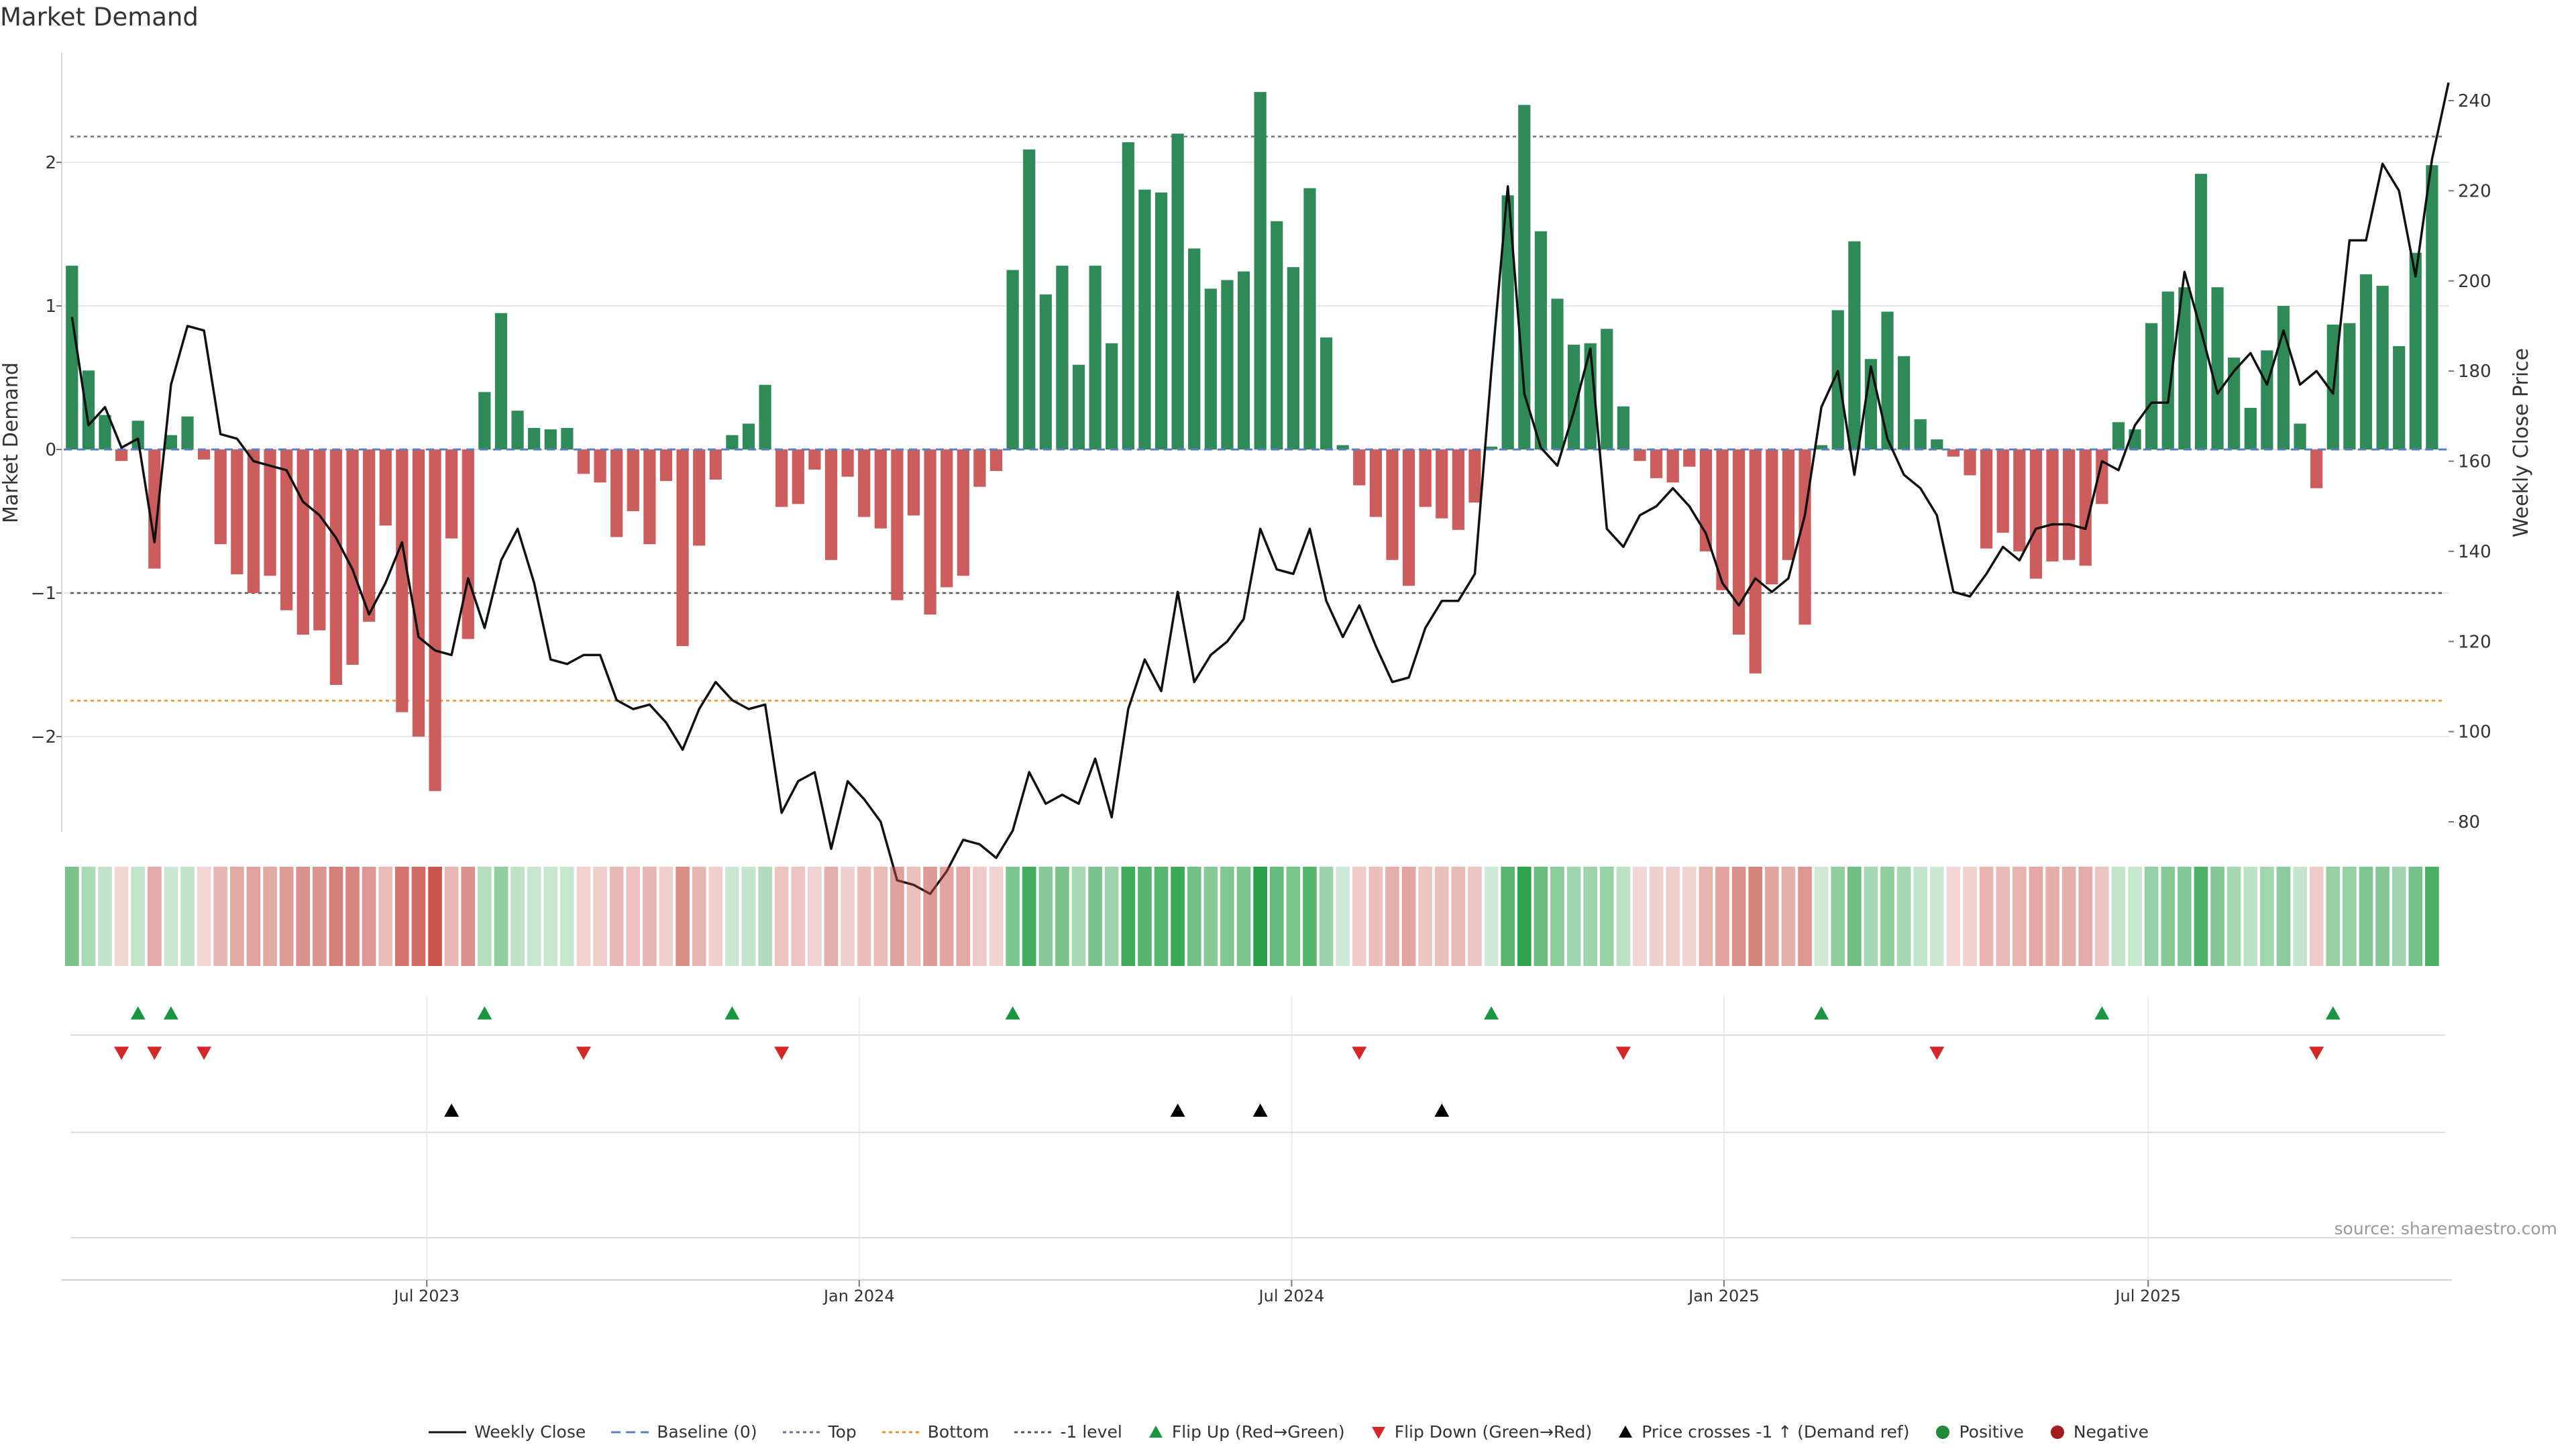 The image size is (2576, 1449). I want to click on x-tick-label: Jan 2025, so click(1723, 1296).